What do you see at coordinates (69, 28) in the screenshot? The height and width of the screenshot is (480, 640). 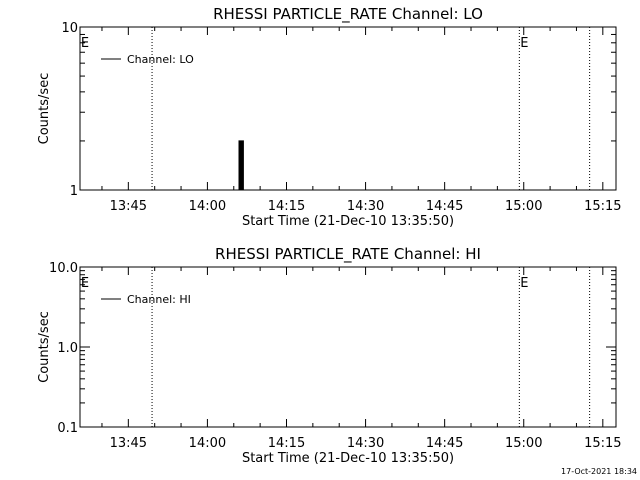 I see `y-tick-label: 10` at bounding box center [69, 28].